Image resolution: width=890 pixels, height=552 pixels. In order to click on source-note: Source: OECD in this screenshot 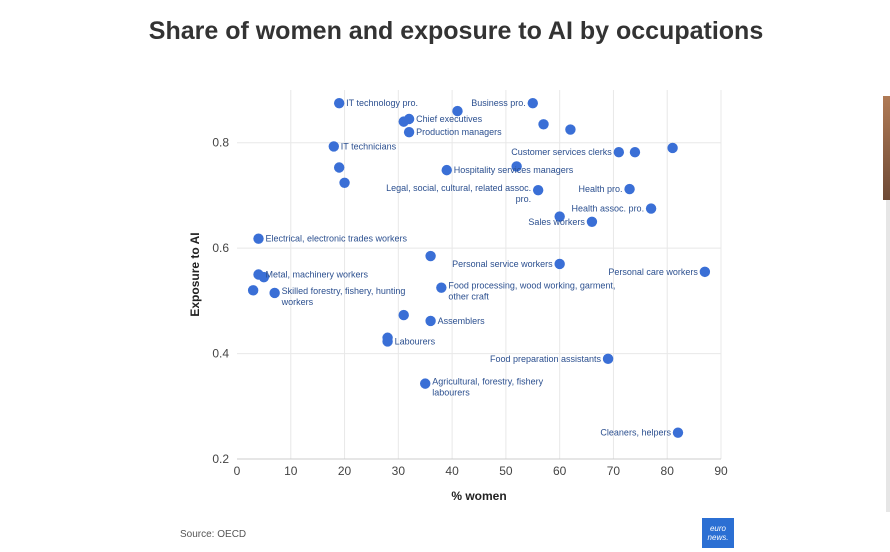, I will do `click(213, 534)`.